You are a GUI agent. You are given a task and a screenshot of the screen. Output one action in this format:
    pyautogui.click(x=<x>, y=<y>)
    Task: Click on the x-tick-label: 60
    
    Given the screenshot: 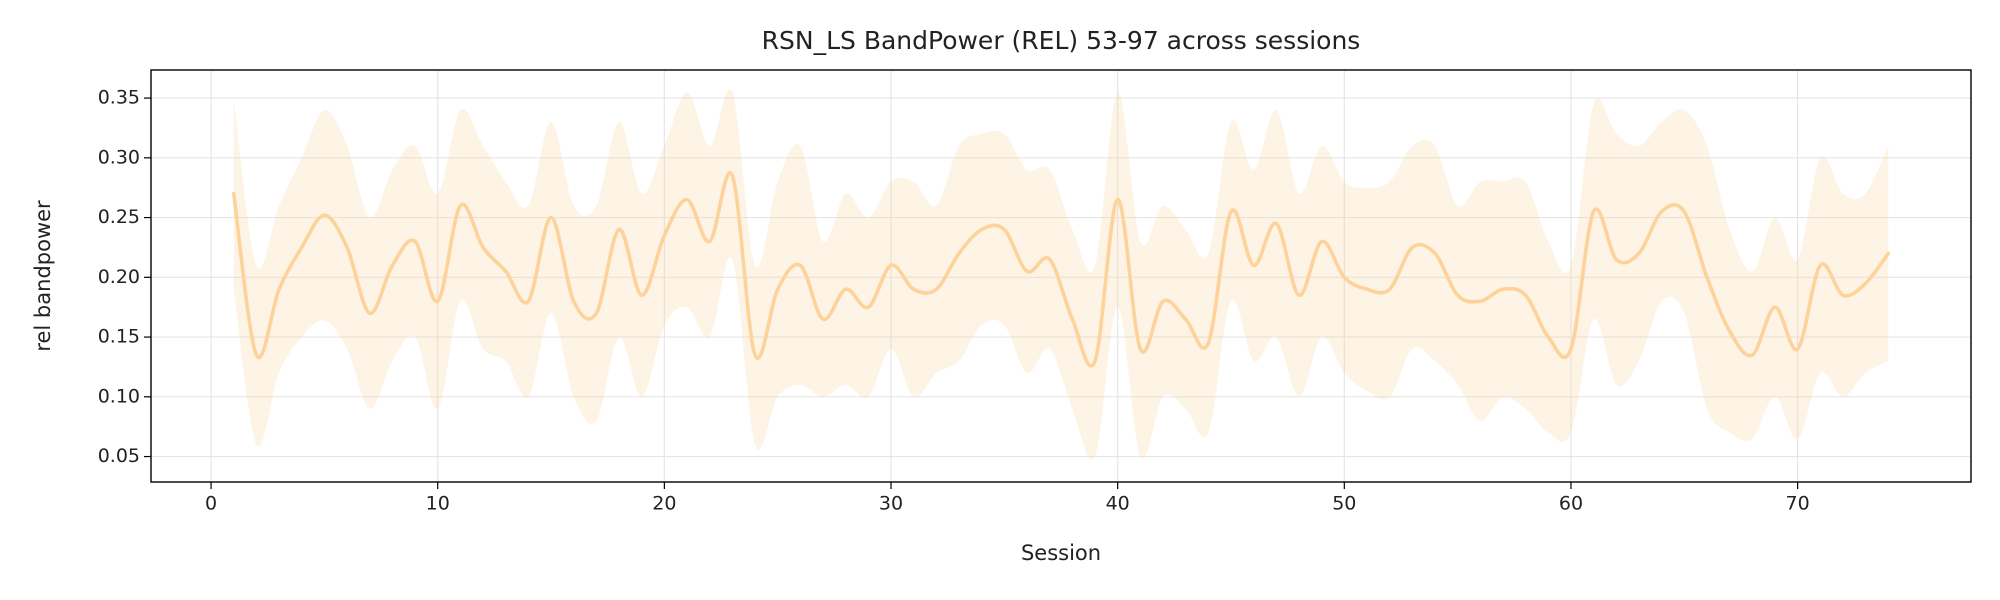 What is the action you would take?
    pyautogui.click(x=1571, y=504)
    